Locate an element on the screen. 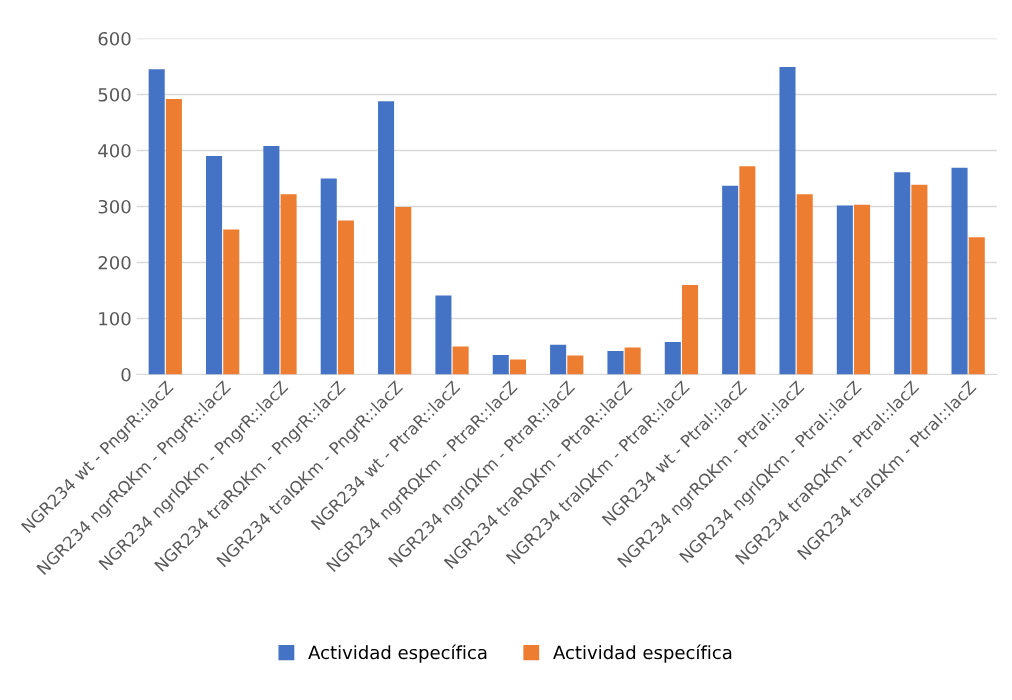 Image resolution: width=1012 pixels, height=700 pixels. y-tick-label: 300 is located at coordinates (114, 206).